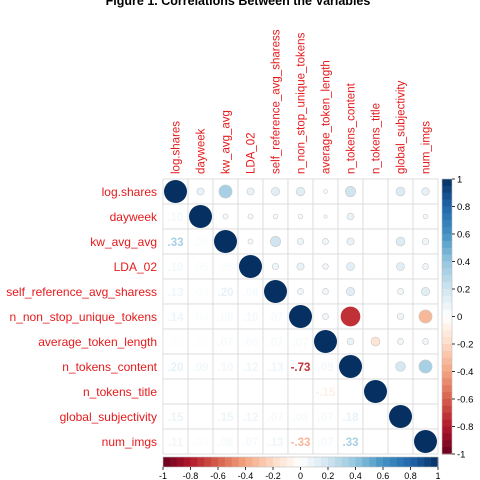 This screenshot has height=480, width=480. I want to click on row-label: self_reference_avg_sharess, so click(81, 292).